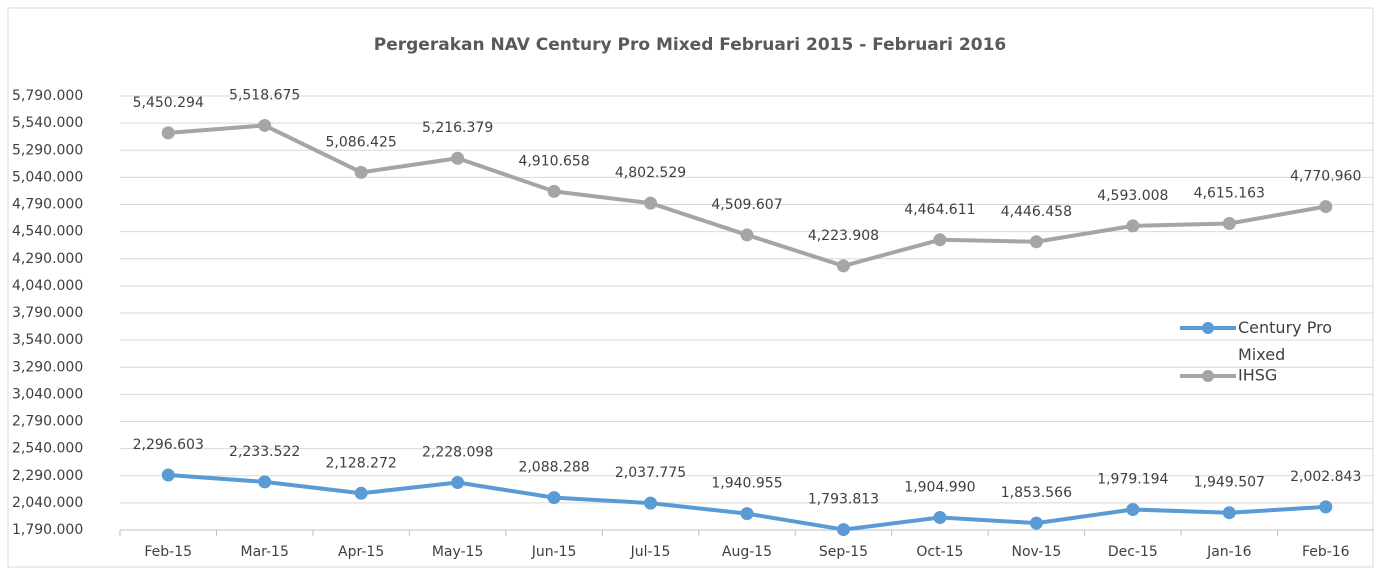 The width and height of the screenshot is (1381, 579). I want to click on y-tick-label: 3,540.000, so click(47, 340).